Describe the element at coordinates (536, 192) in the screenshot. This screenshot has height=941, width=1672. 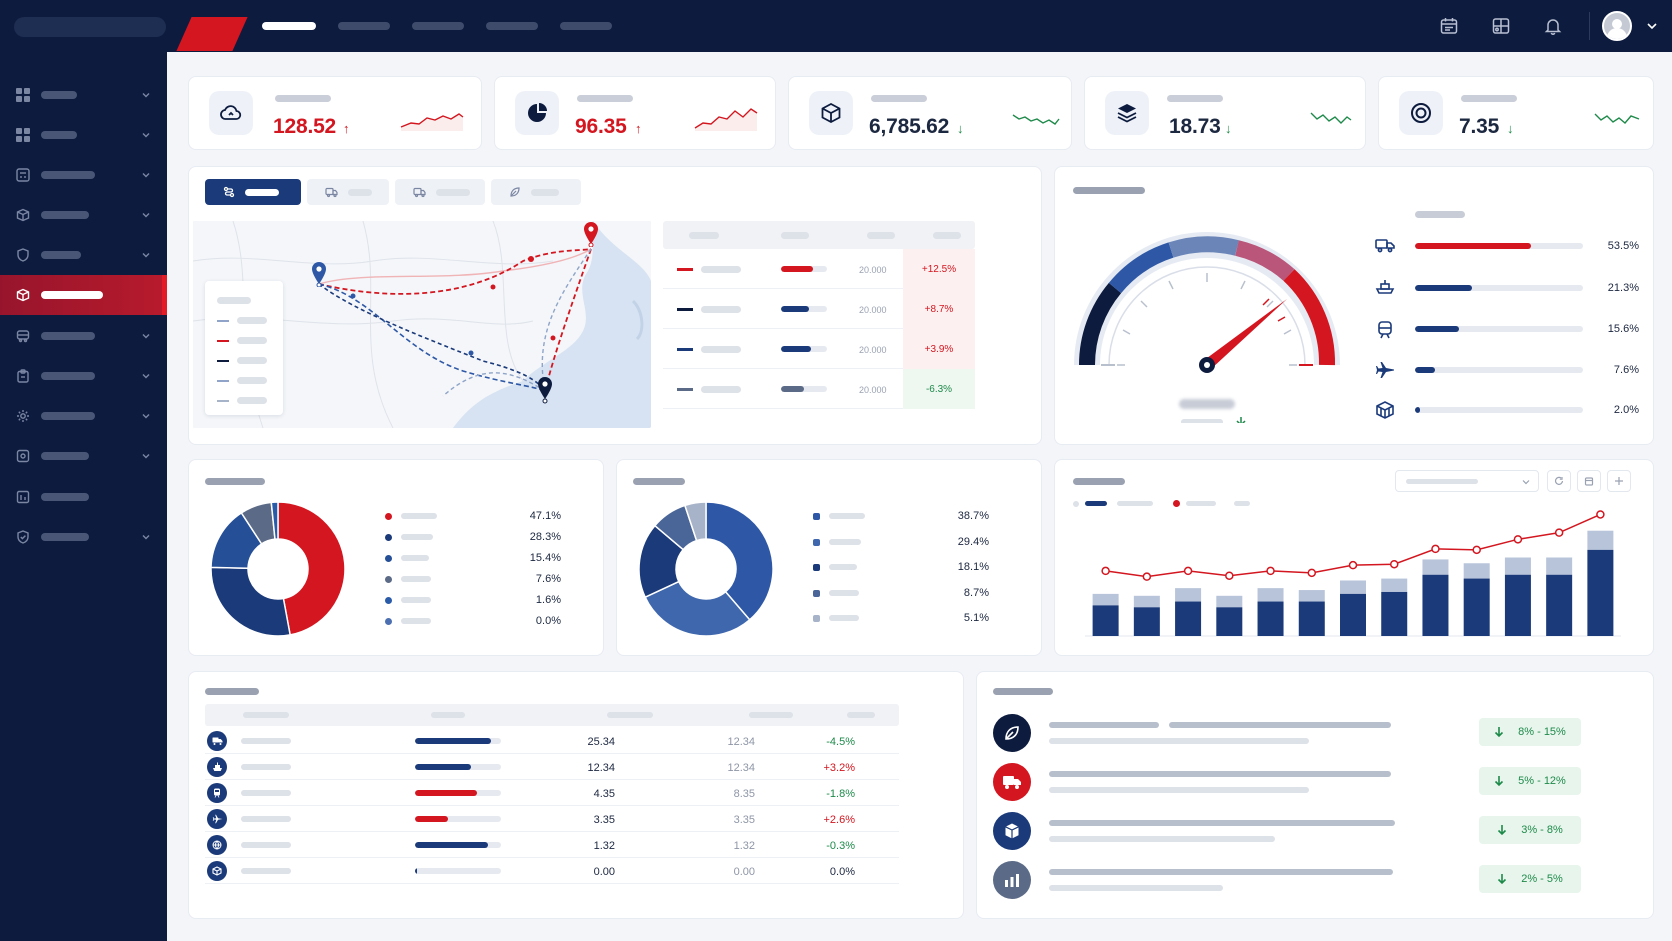
I see `tab-eco` at that location.